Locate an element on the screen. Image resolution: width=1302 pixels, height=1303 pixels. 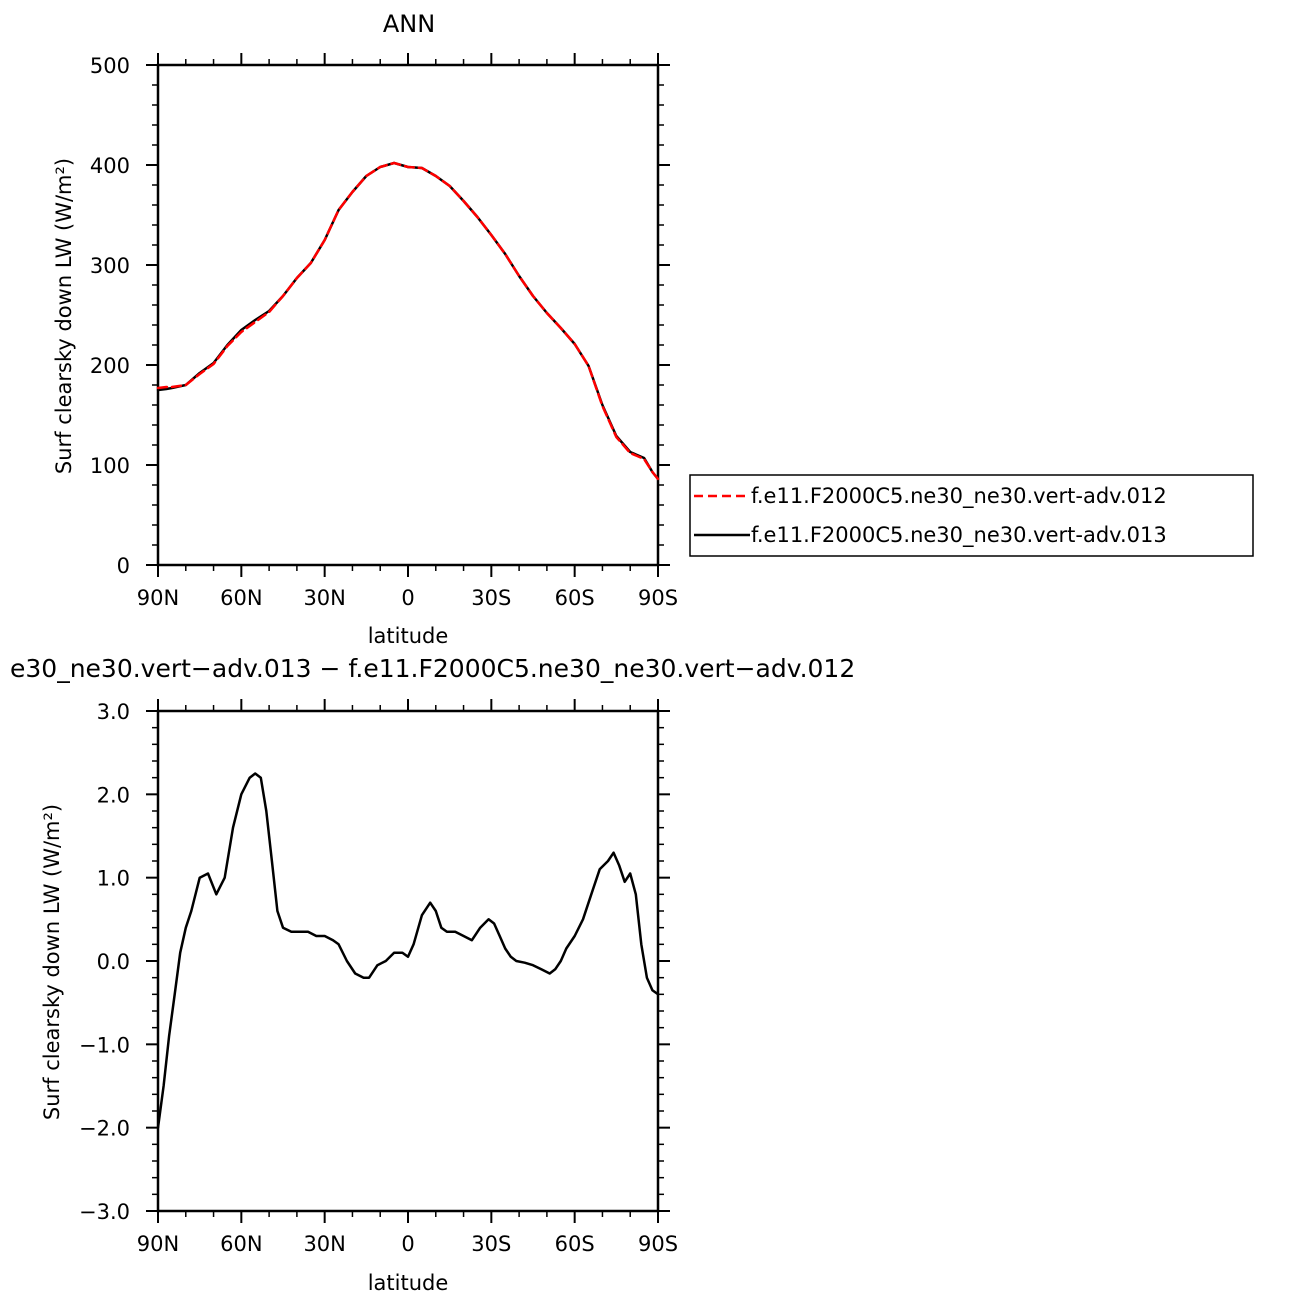
bottom-x-tick-label: 0 is located at coordinates (407, 1244).